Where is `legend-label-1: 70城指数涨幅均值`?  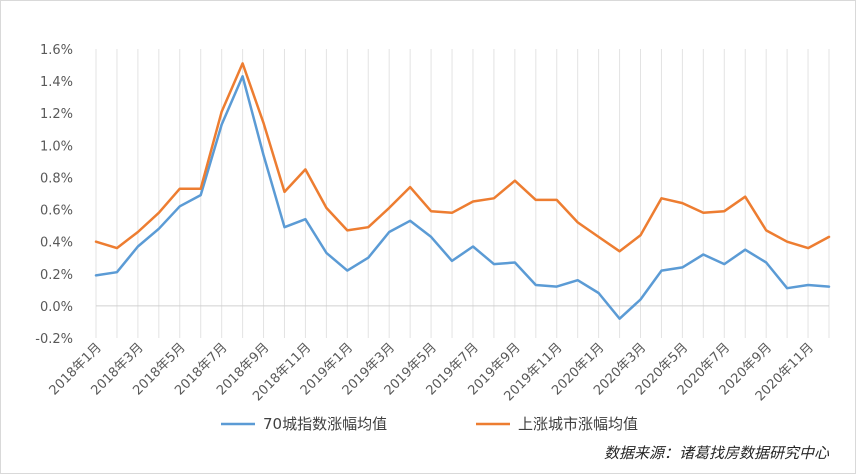 legend-label-1: 70城指数涨幅均值 is located at coordinates (325, 424).